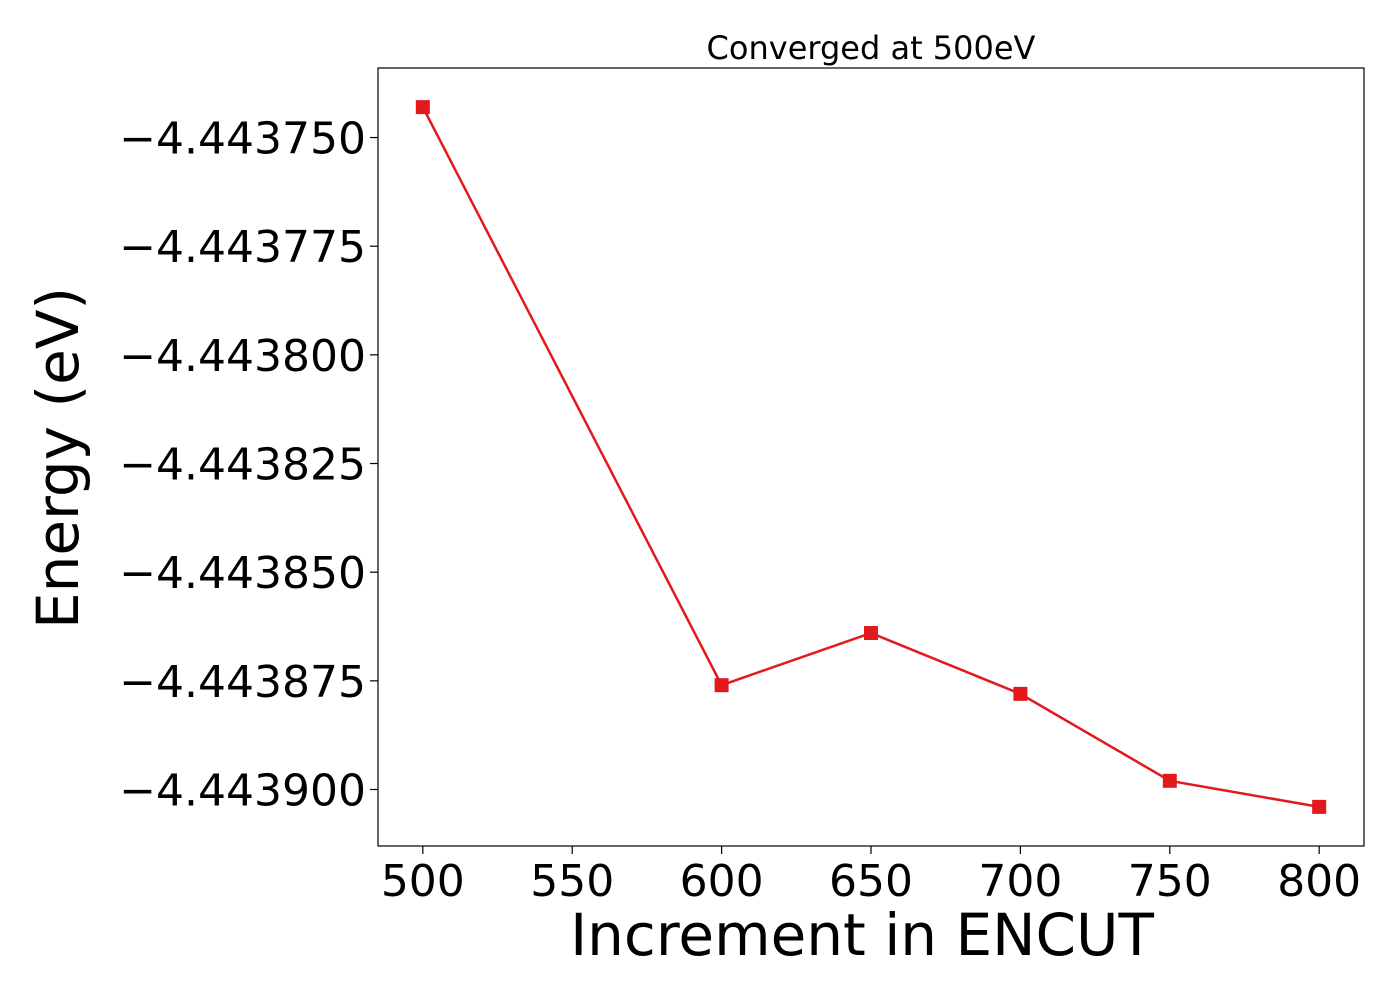  Describe the element at coordinates (1020, 881) in the screenshot. I see `x-tick-label: 700` at that location.